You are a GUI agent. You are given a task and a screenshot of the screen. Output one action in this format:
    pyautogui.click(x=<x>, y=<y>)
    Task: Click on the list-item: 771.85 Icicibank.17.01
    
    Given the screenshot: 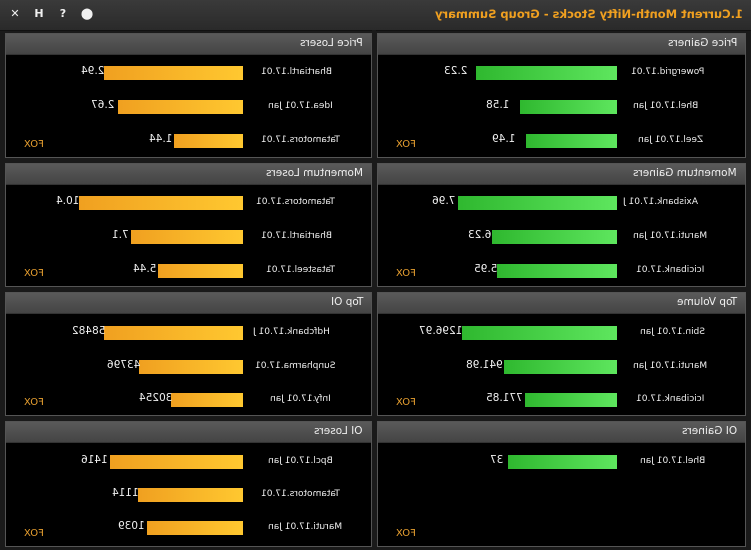 What is the action you would take?
    pyautogui.click(x=561, y=400)
    